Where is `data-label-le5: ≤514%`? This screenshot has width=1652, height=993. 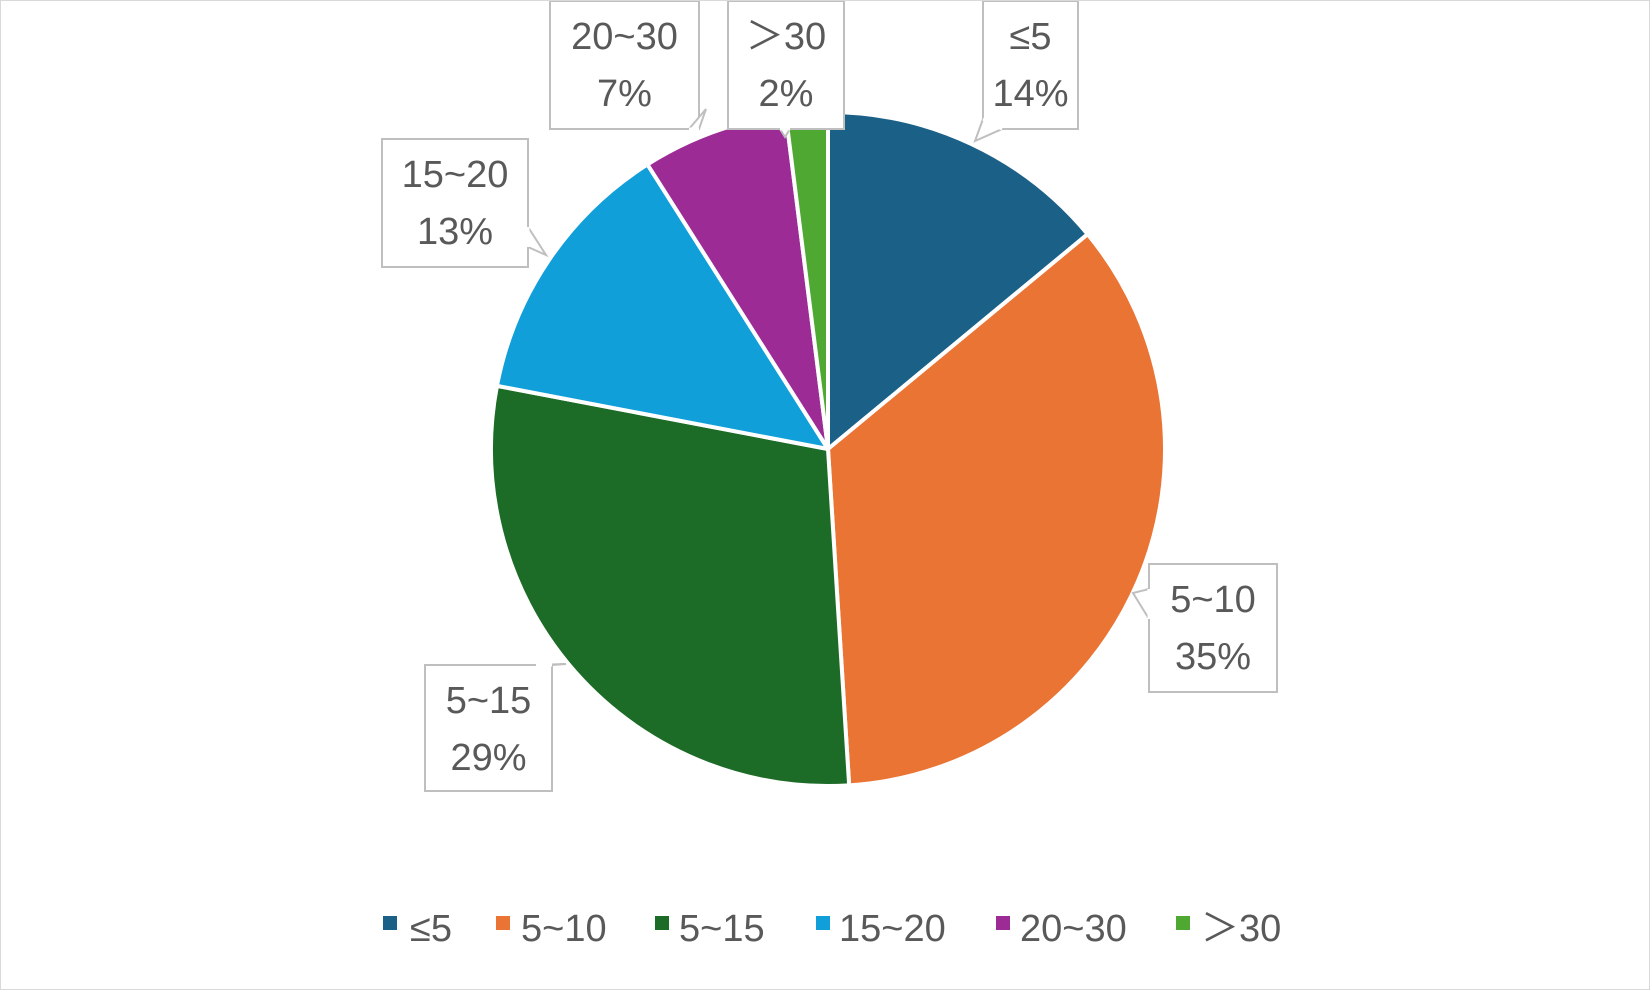 data-label-le5: ≤514% is located at coordinates (1026, 72).